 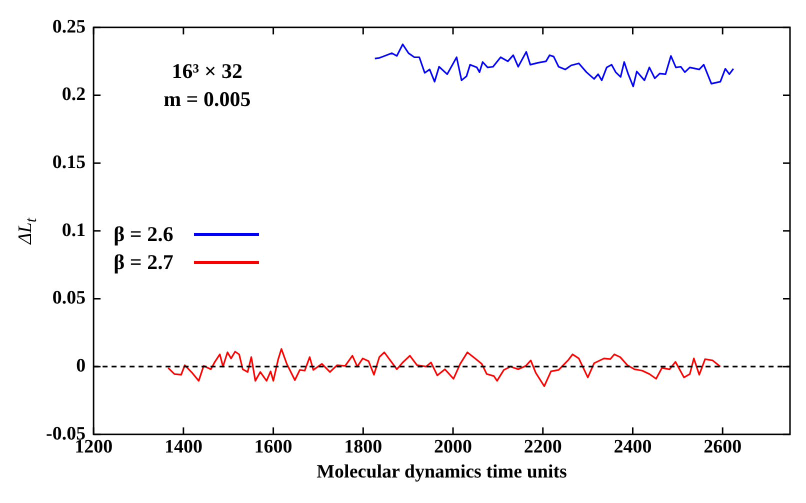 I want to click on y-tick-label: 0.25, so click(x=69, y=27).